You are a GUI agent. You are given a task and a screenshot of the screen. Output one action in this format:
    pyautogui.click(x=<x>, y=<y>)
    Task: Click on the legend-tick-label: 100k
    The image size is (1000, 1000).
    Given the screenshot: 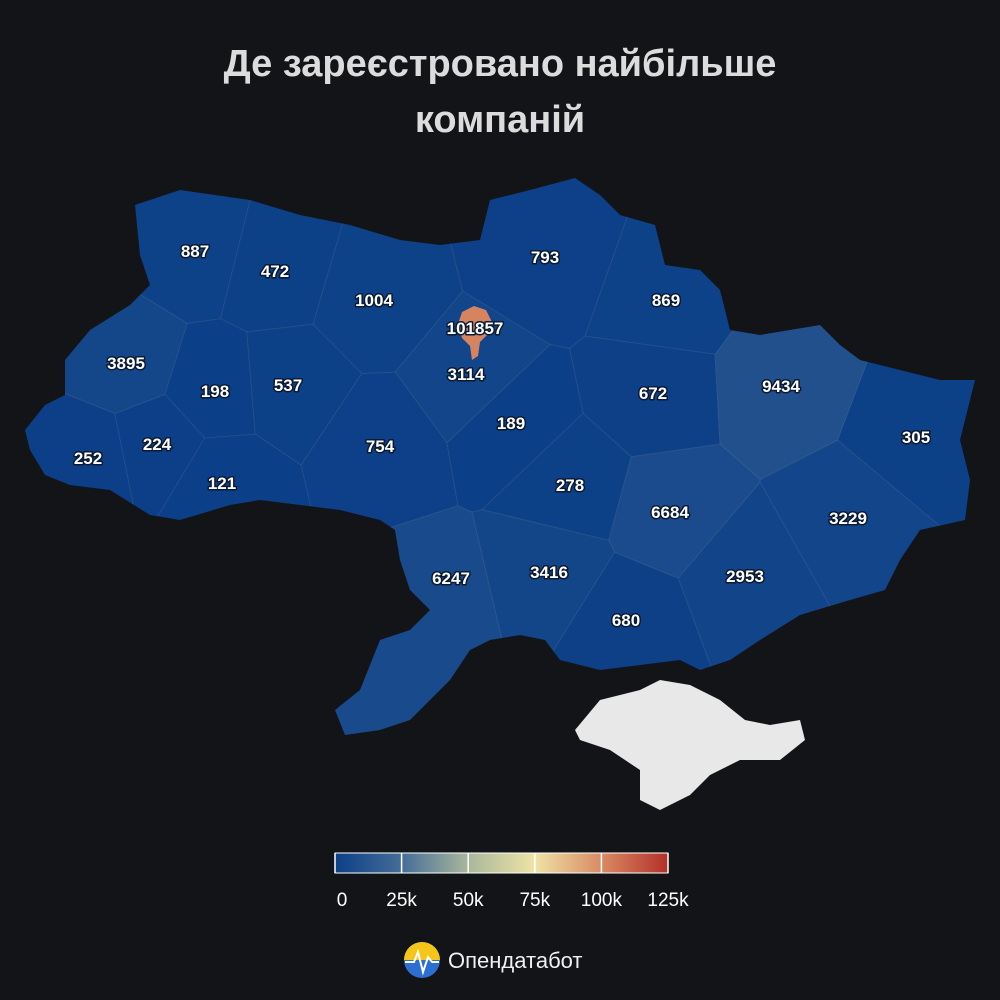 What is the action you would take?
    pyautogui.click(x=602, y=900)
    